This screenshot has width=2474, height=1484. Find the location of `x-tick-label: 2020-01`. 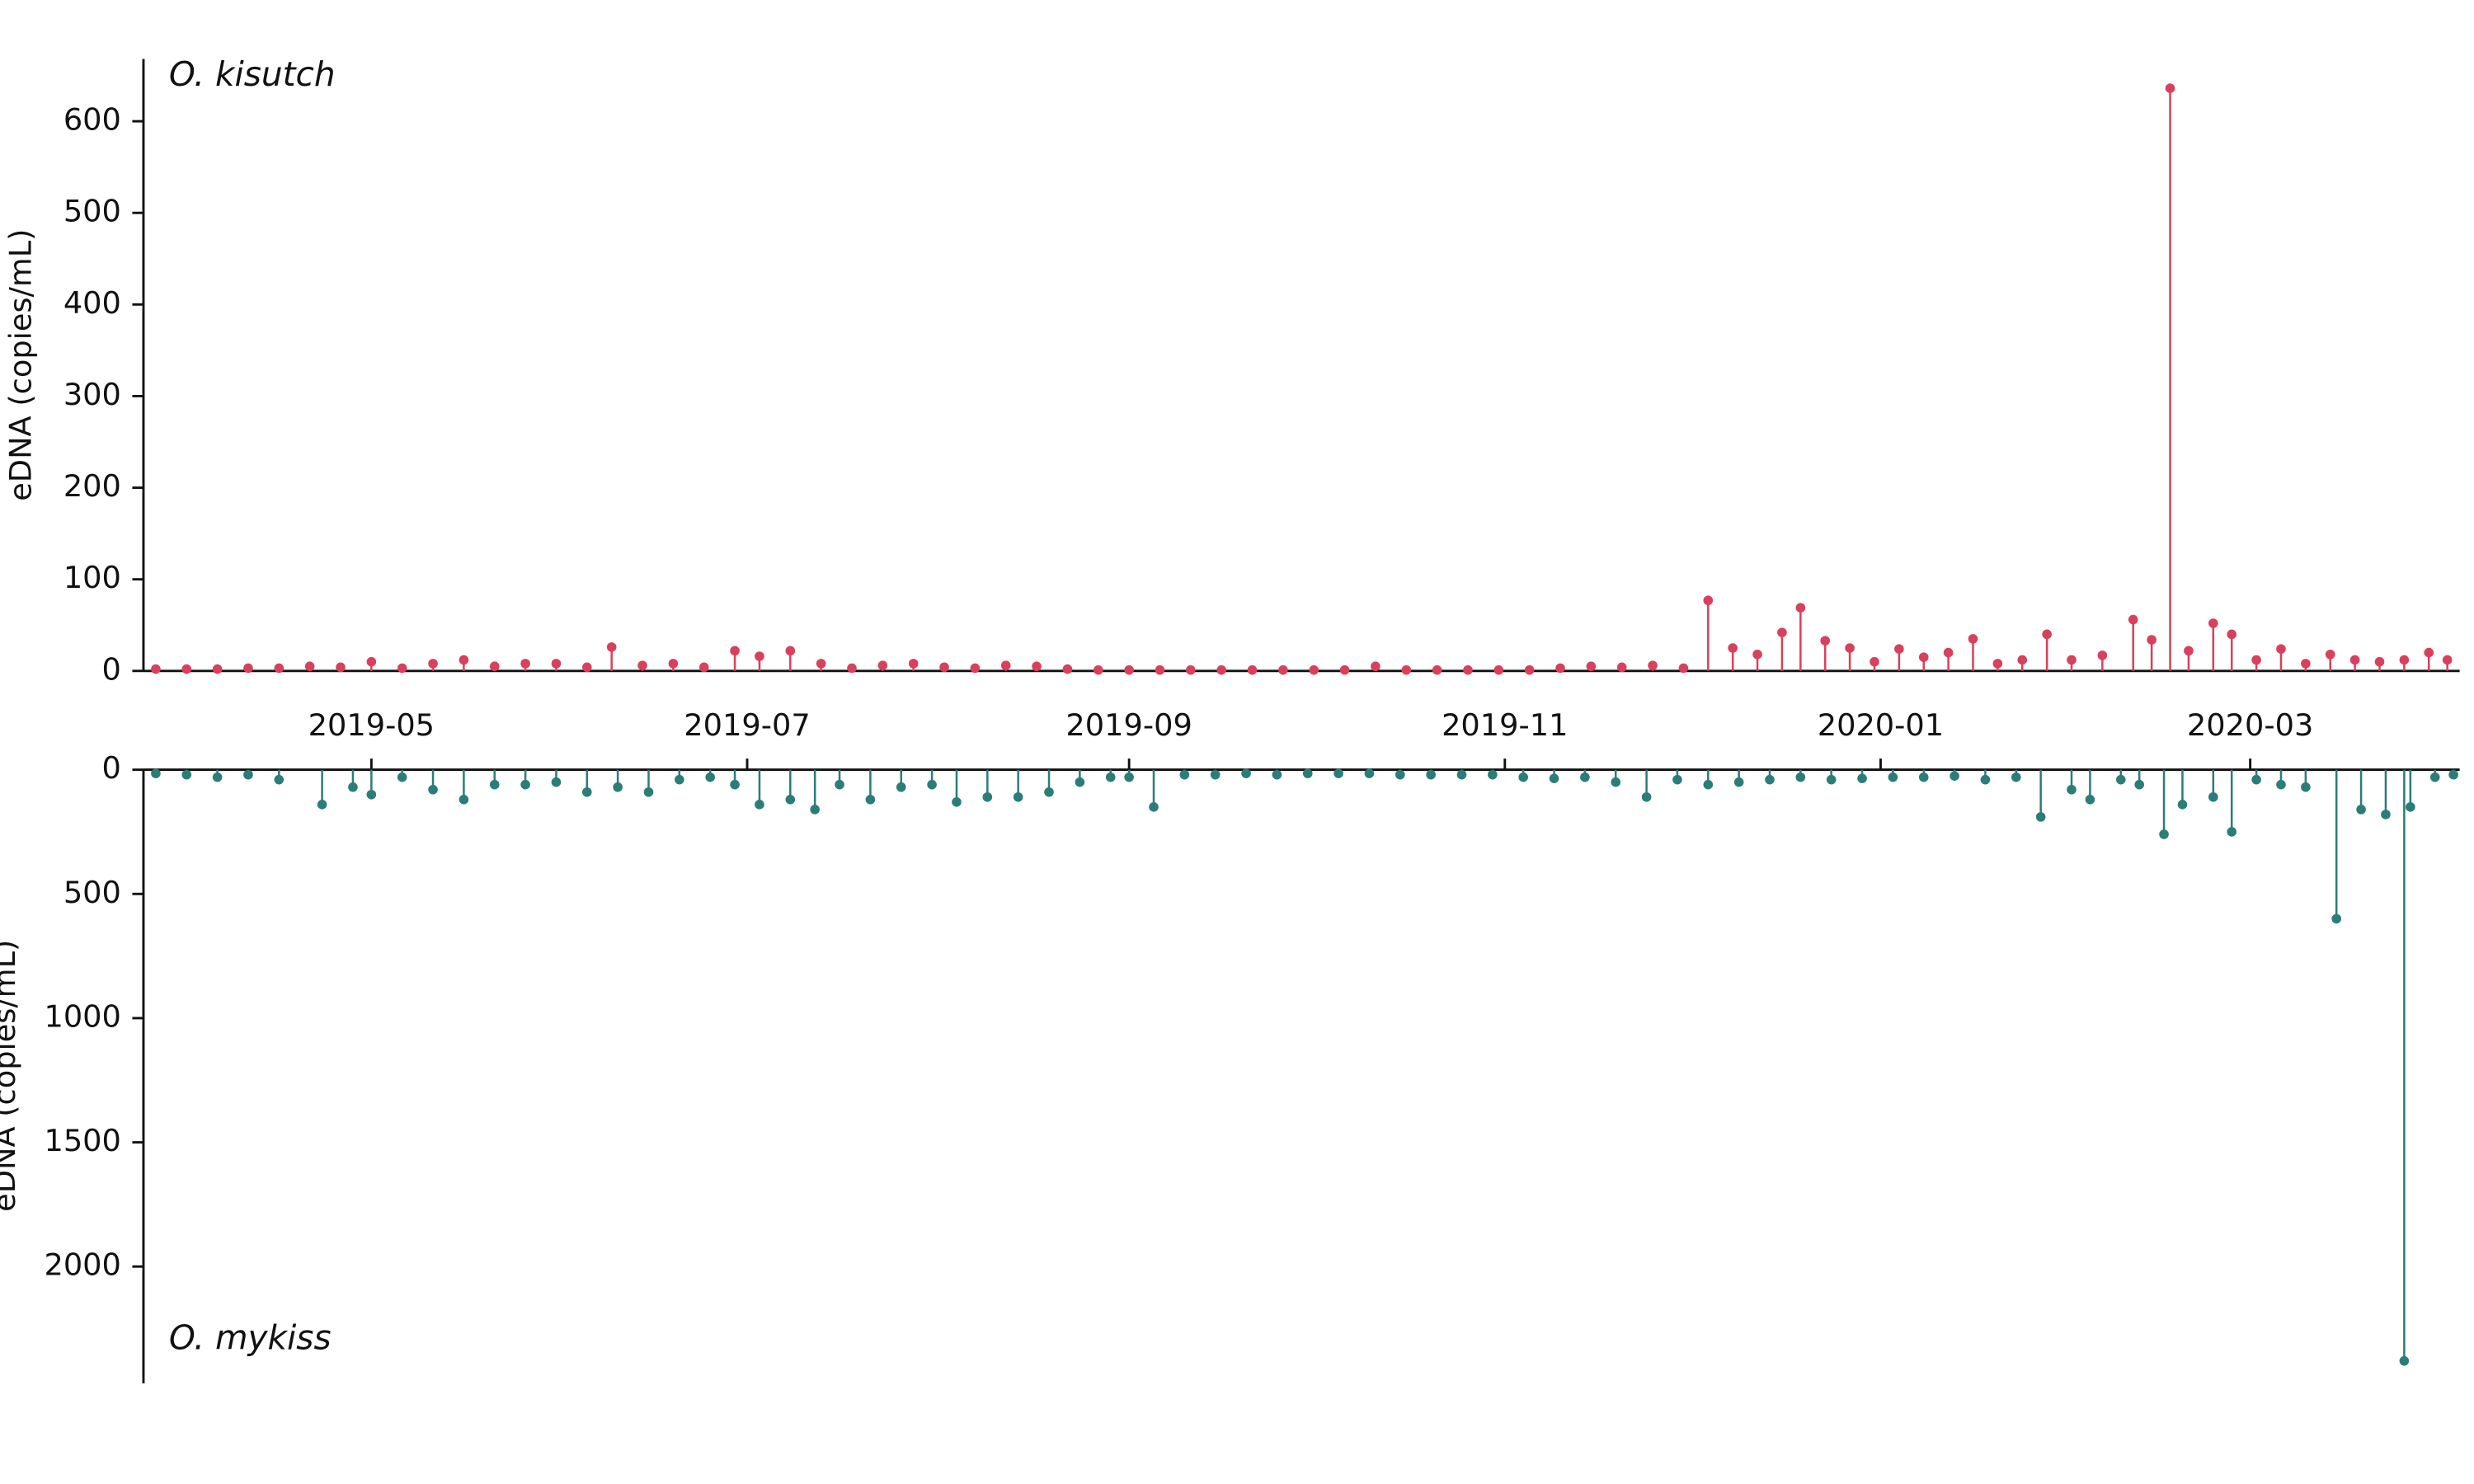

x-tick-label: 2020-01 is located at coordinates (1881, 725).